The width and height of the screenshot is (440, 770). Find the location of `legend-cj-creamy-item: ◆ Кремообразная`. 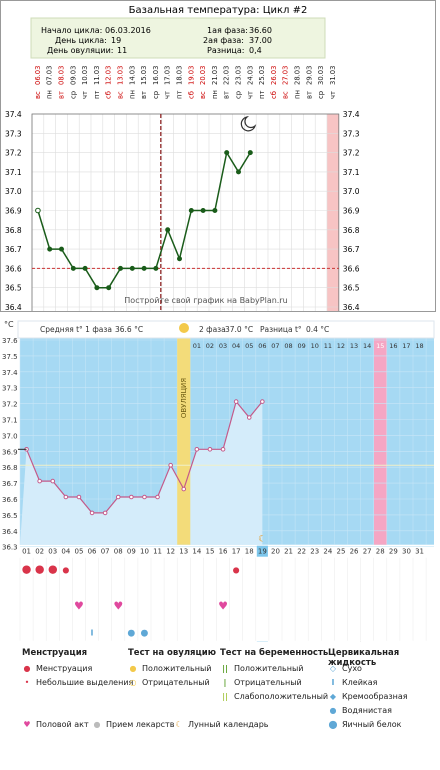

legend-cj-creamy-item: ◆ Кремообразная is located at coordinates (368, 696).